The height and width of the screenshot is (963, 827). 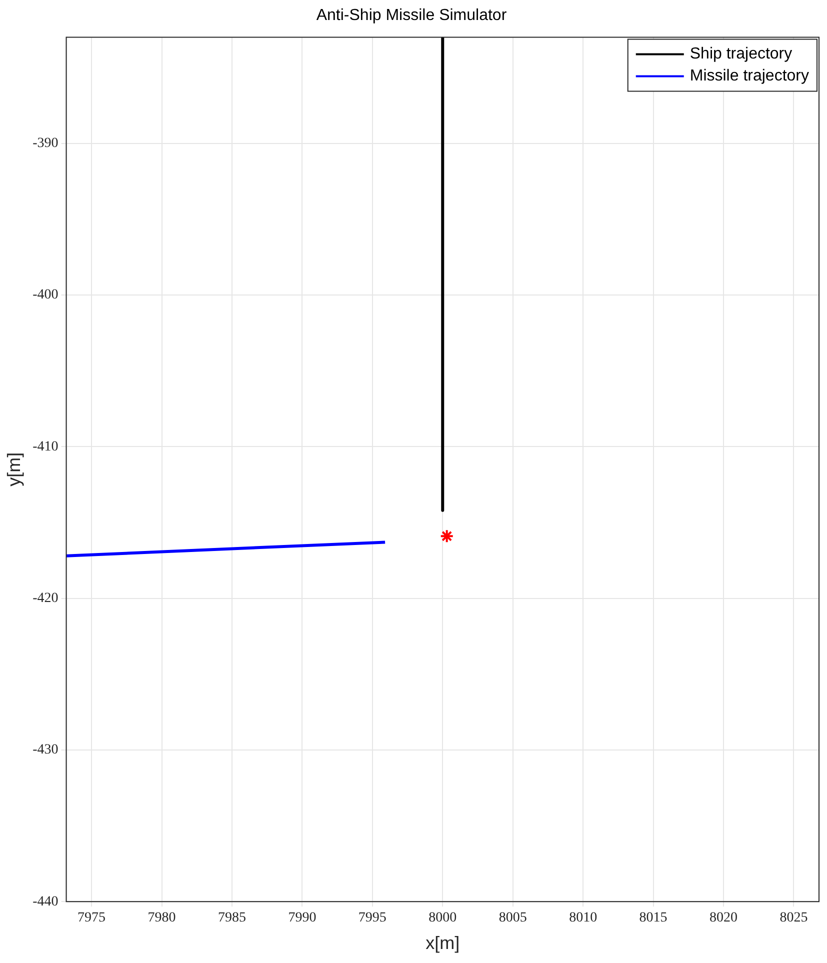 What do you see at coordinates (45, 902) in the screenshot?
I see `y-tick-label: -440` at bounding box center [45, 902].